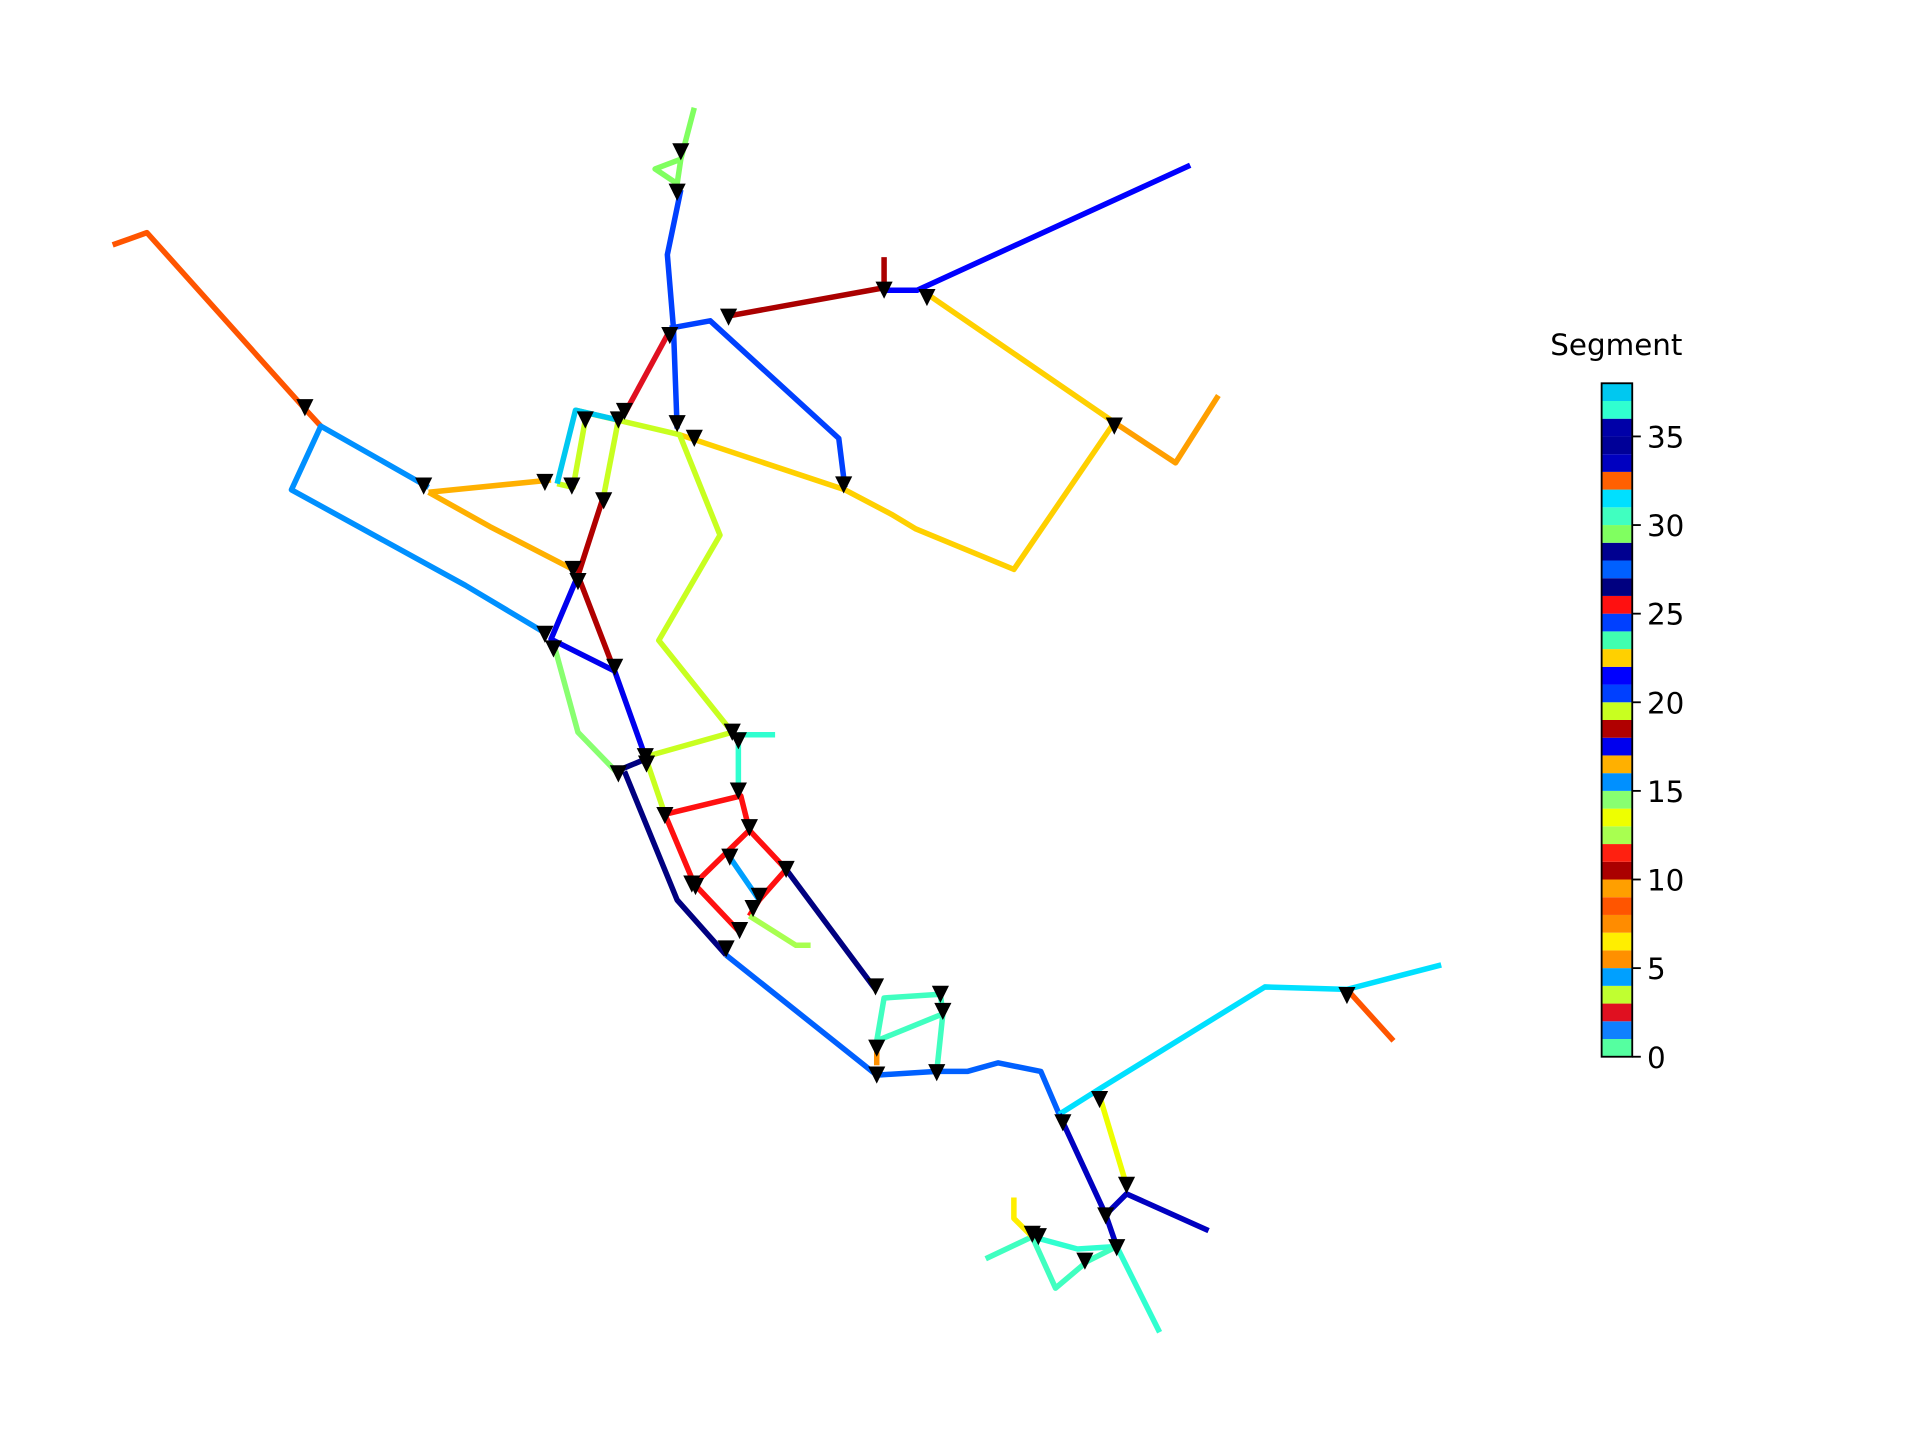  Describe the element at coordinates (1616, 345) in the screenshot. I see `colorbar-label: Segment` at that location.